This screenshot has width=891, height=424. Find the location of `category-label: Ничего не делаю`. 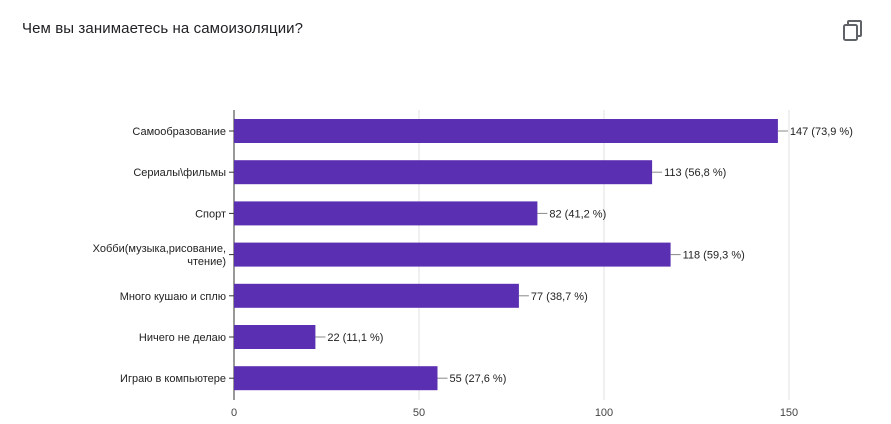

category-label: Ничего не делаю is located at coordinates (182, 338).